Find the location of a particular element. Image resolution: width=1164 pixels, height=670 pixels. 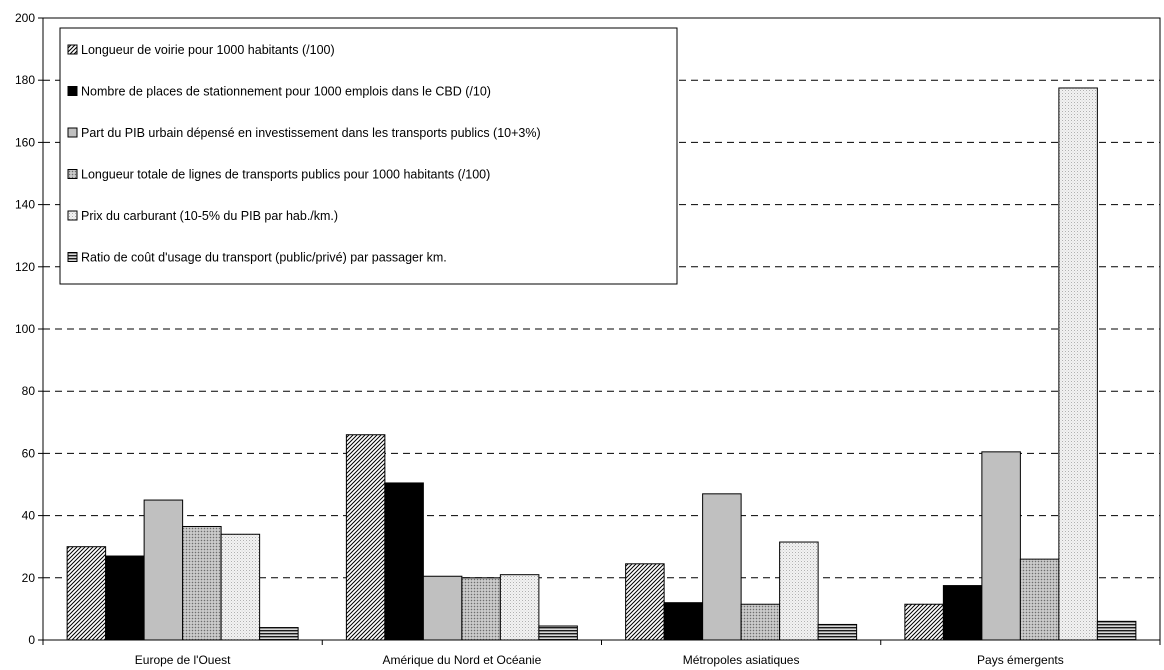

y-tick-label: 80 is located at coordinates (29, 391).